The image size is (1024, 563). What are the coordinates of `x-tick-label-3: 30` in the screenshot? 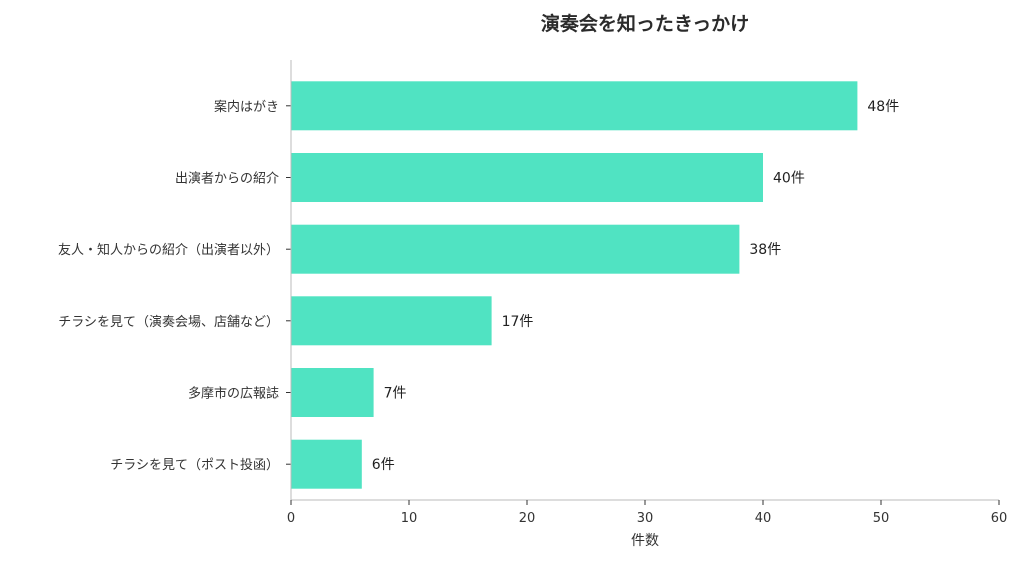 It's located at (645, 518).